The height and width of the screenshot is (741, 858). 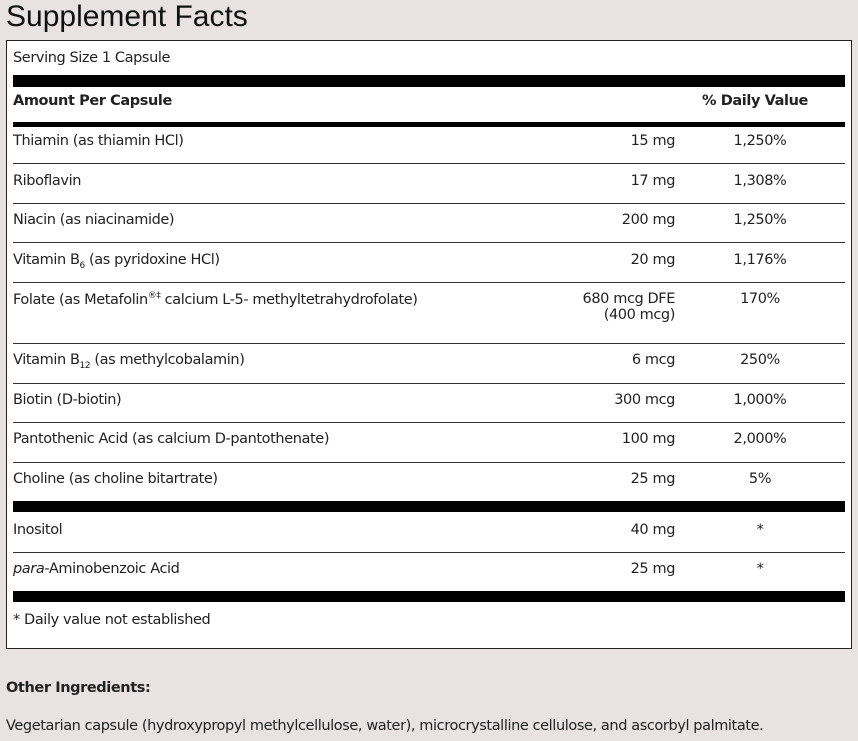 What do you see at coordinates (760, 181) in the screenshot?
I see `daily-value: 1,308%` at bounding box center [760, 181].